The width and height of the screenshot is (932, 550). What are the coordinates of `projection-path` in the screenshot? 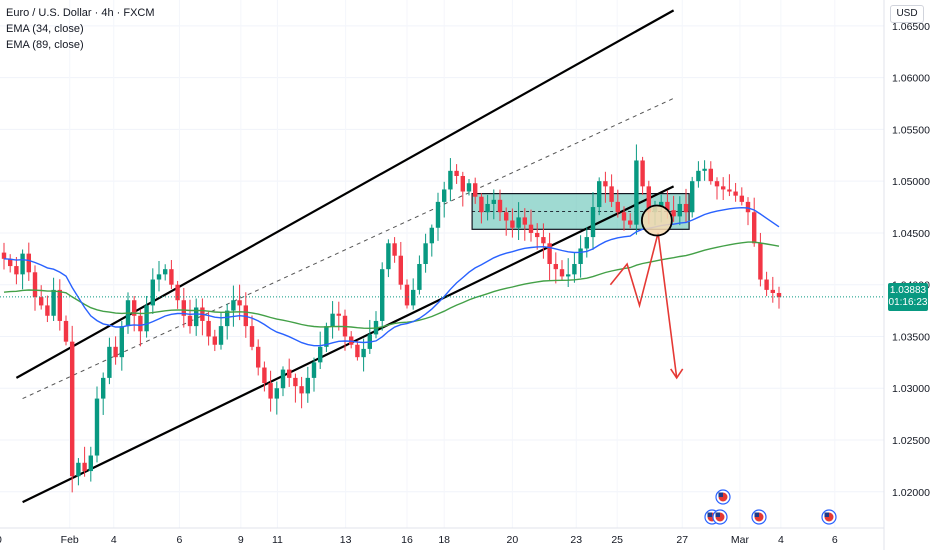 It's located at (646, 292).